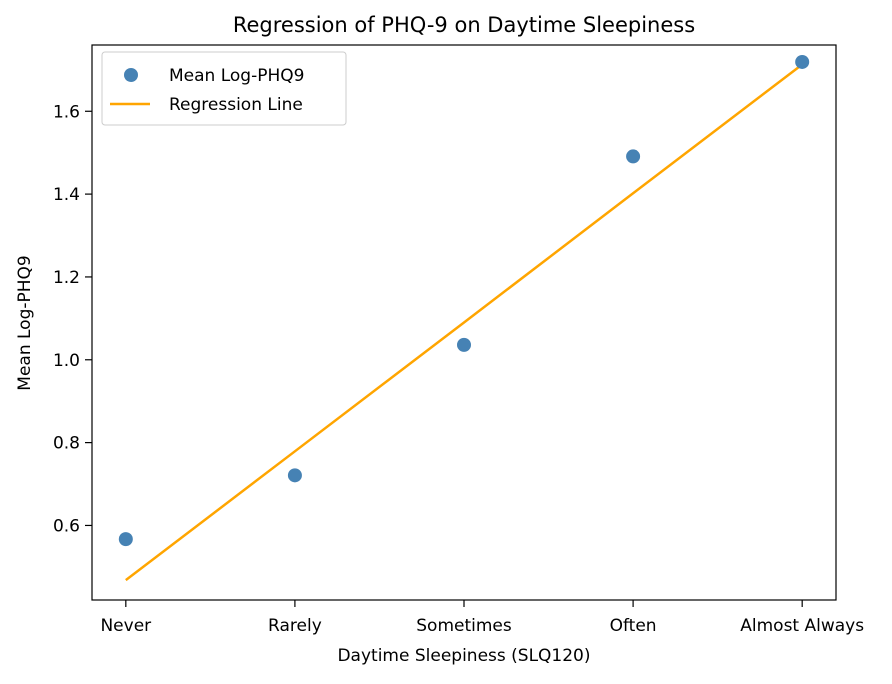  Describe the element at coordinates (236, 105) in the screenshot. I see `legend-label-line: Regression Line` at that location.